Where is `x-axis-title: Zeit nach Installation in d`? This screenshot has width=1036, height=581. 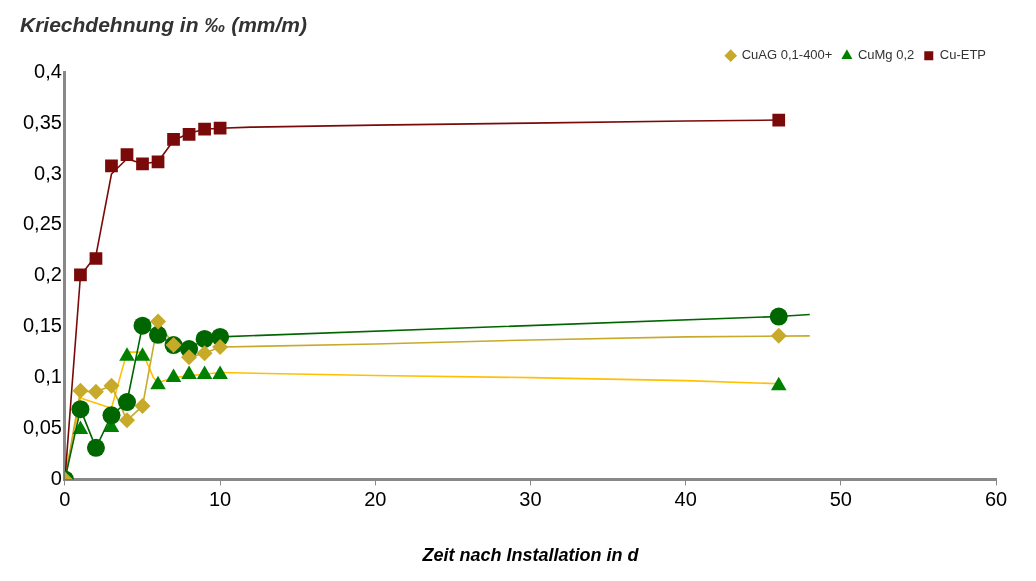
x-axis-title: Zeit nach Installation in d is located at coordinates (530, 555).